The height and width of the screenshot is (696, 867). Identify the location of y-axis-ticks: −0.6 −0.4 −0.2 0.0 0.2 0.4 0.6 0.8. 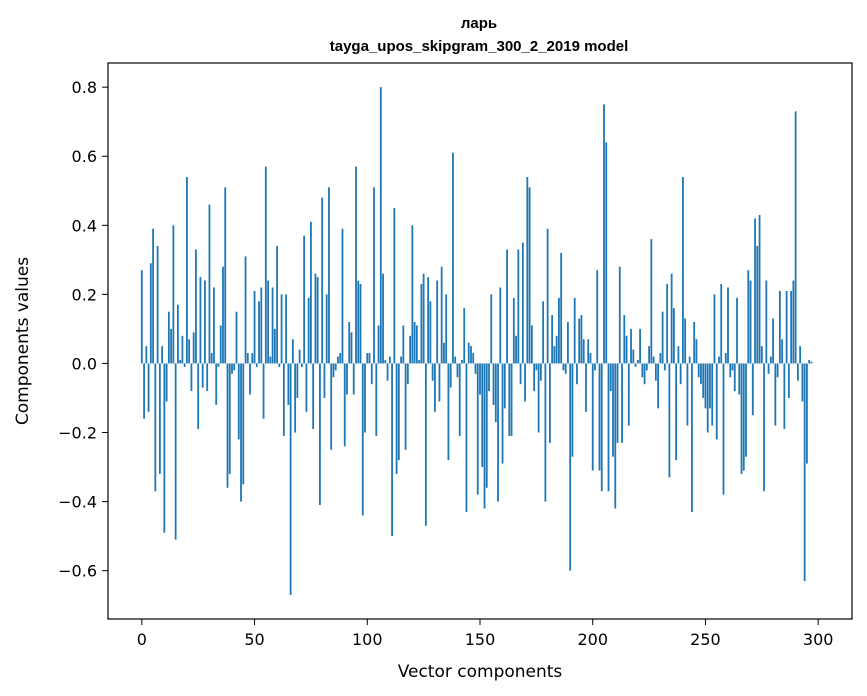
(83, 329).